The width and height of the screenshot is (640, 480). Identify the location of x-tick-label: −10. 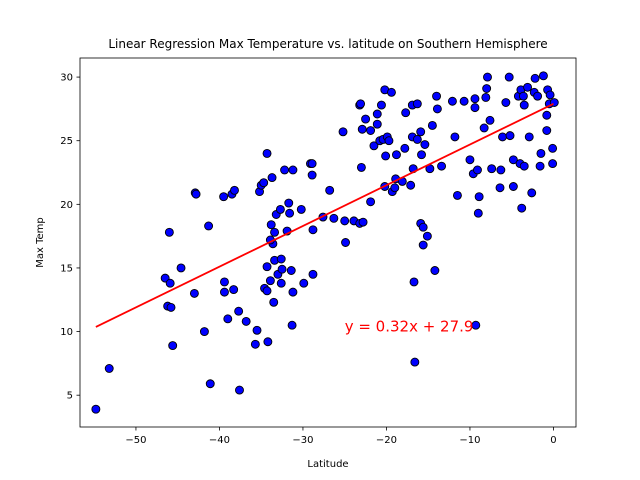
(469, 440).